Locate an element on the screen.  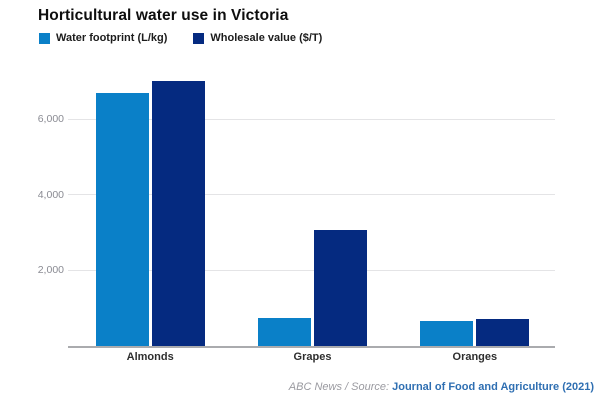
x-axis-line is located at coordinates (311, 347).